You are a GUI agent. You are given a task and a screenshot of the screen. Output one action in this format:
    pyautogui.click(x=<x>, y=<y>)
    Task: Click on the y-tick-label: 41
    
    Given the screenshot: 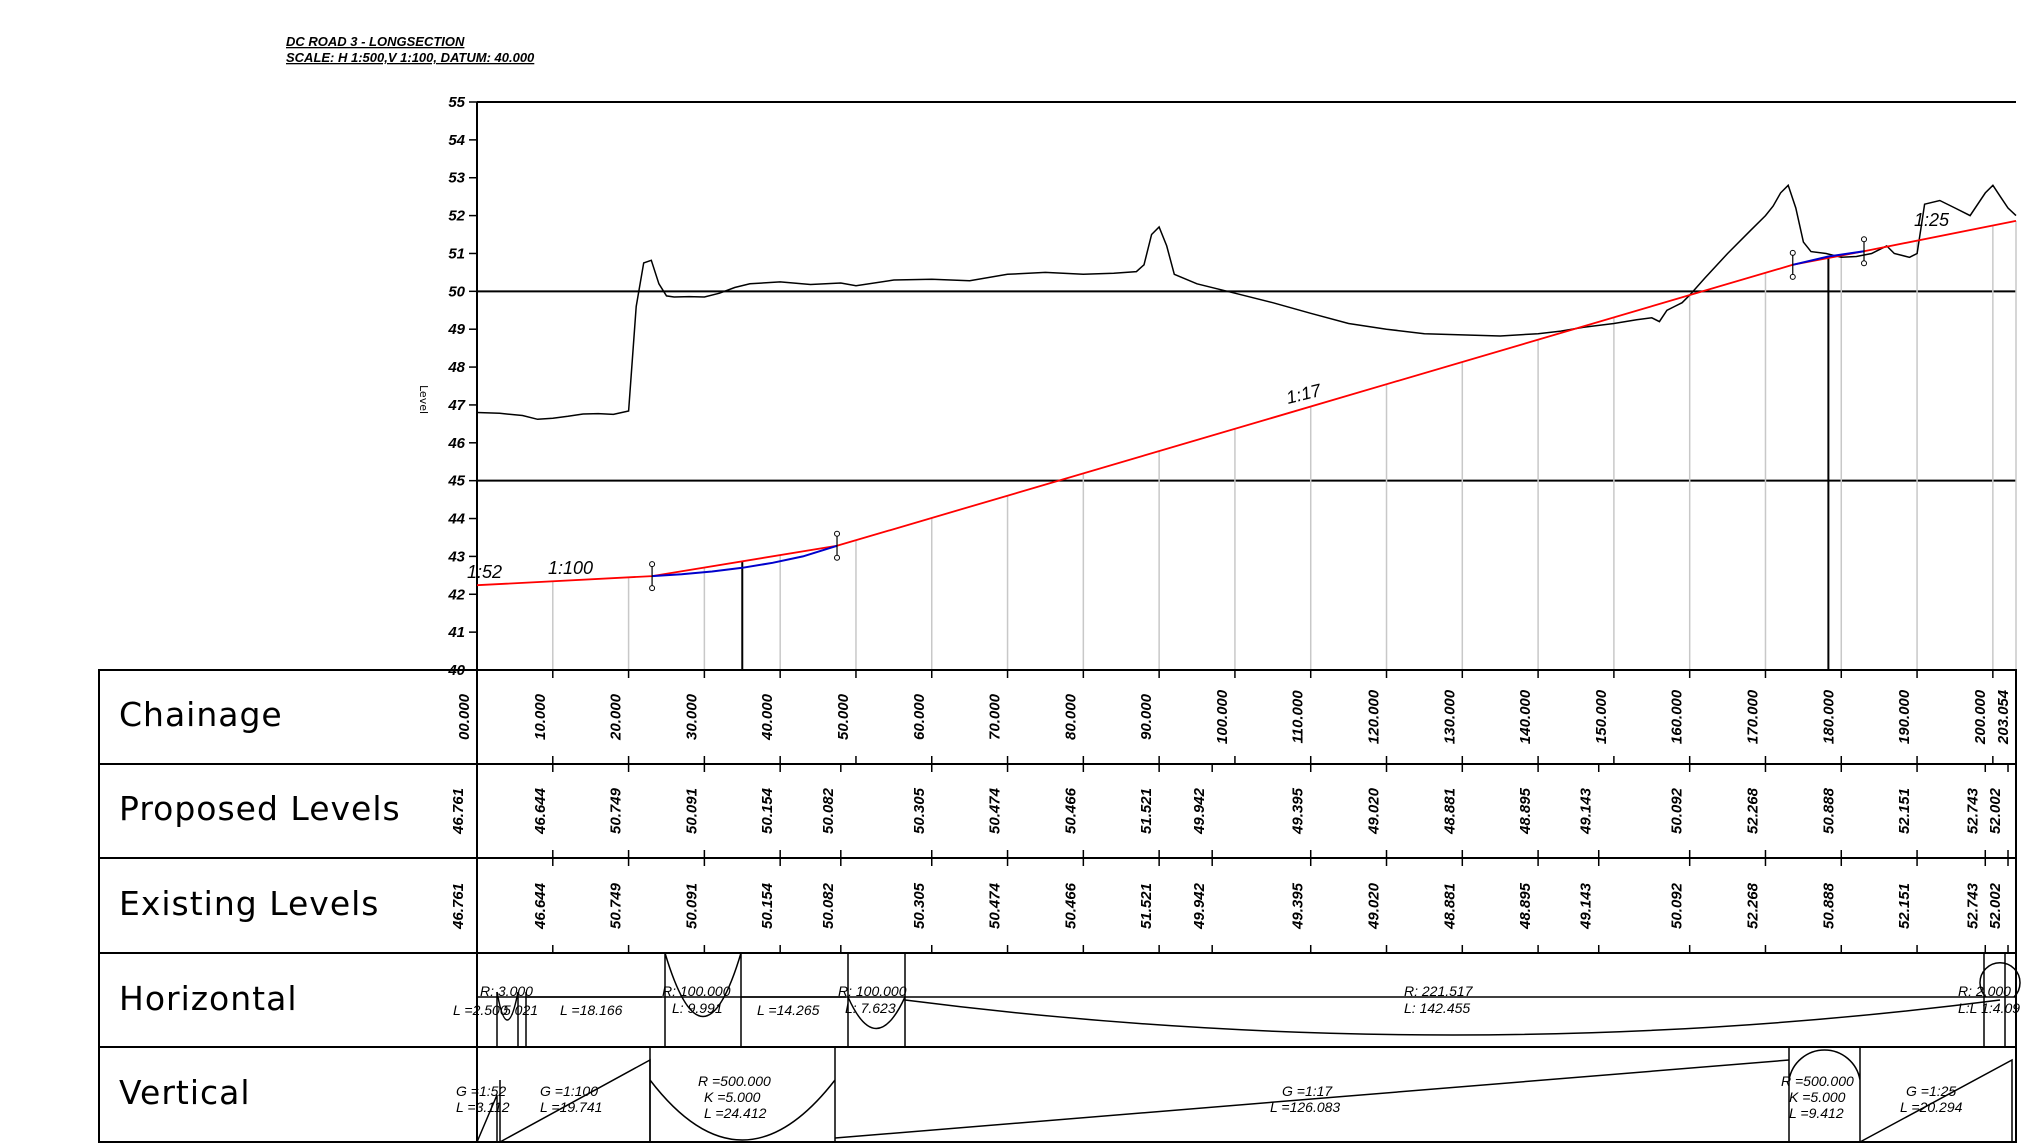 What is the action you would take?
    pyautogui.click(x=456, y=632)
    